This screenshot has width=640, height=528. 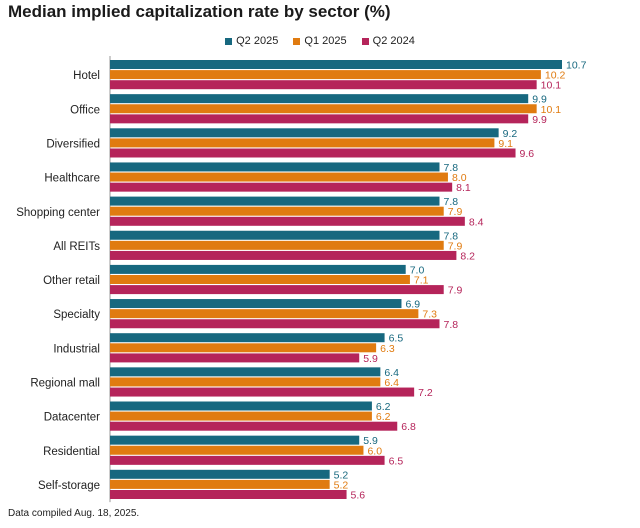 What do you see at coordinates (245, 382) in the screenshot?
I see `bar-regional-mall-q1-2025` at bounding box center [245, 382].